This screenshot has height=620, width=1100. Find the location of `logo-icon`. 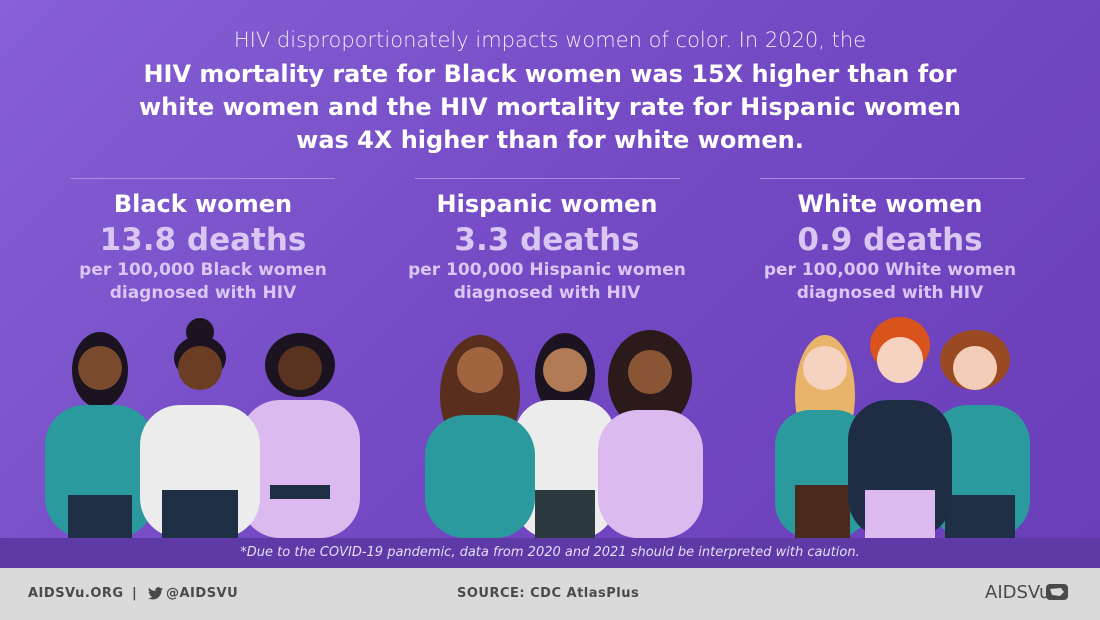

logo-icon is located at coordinates (1057, 592).